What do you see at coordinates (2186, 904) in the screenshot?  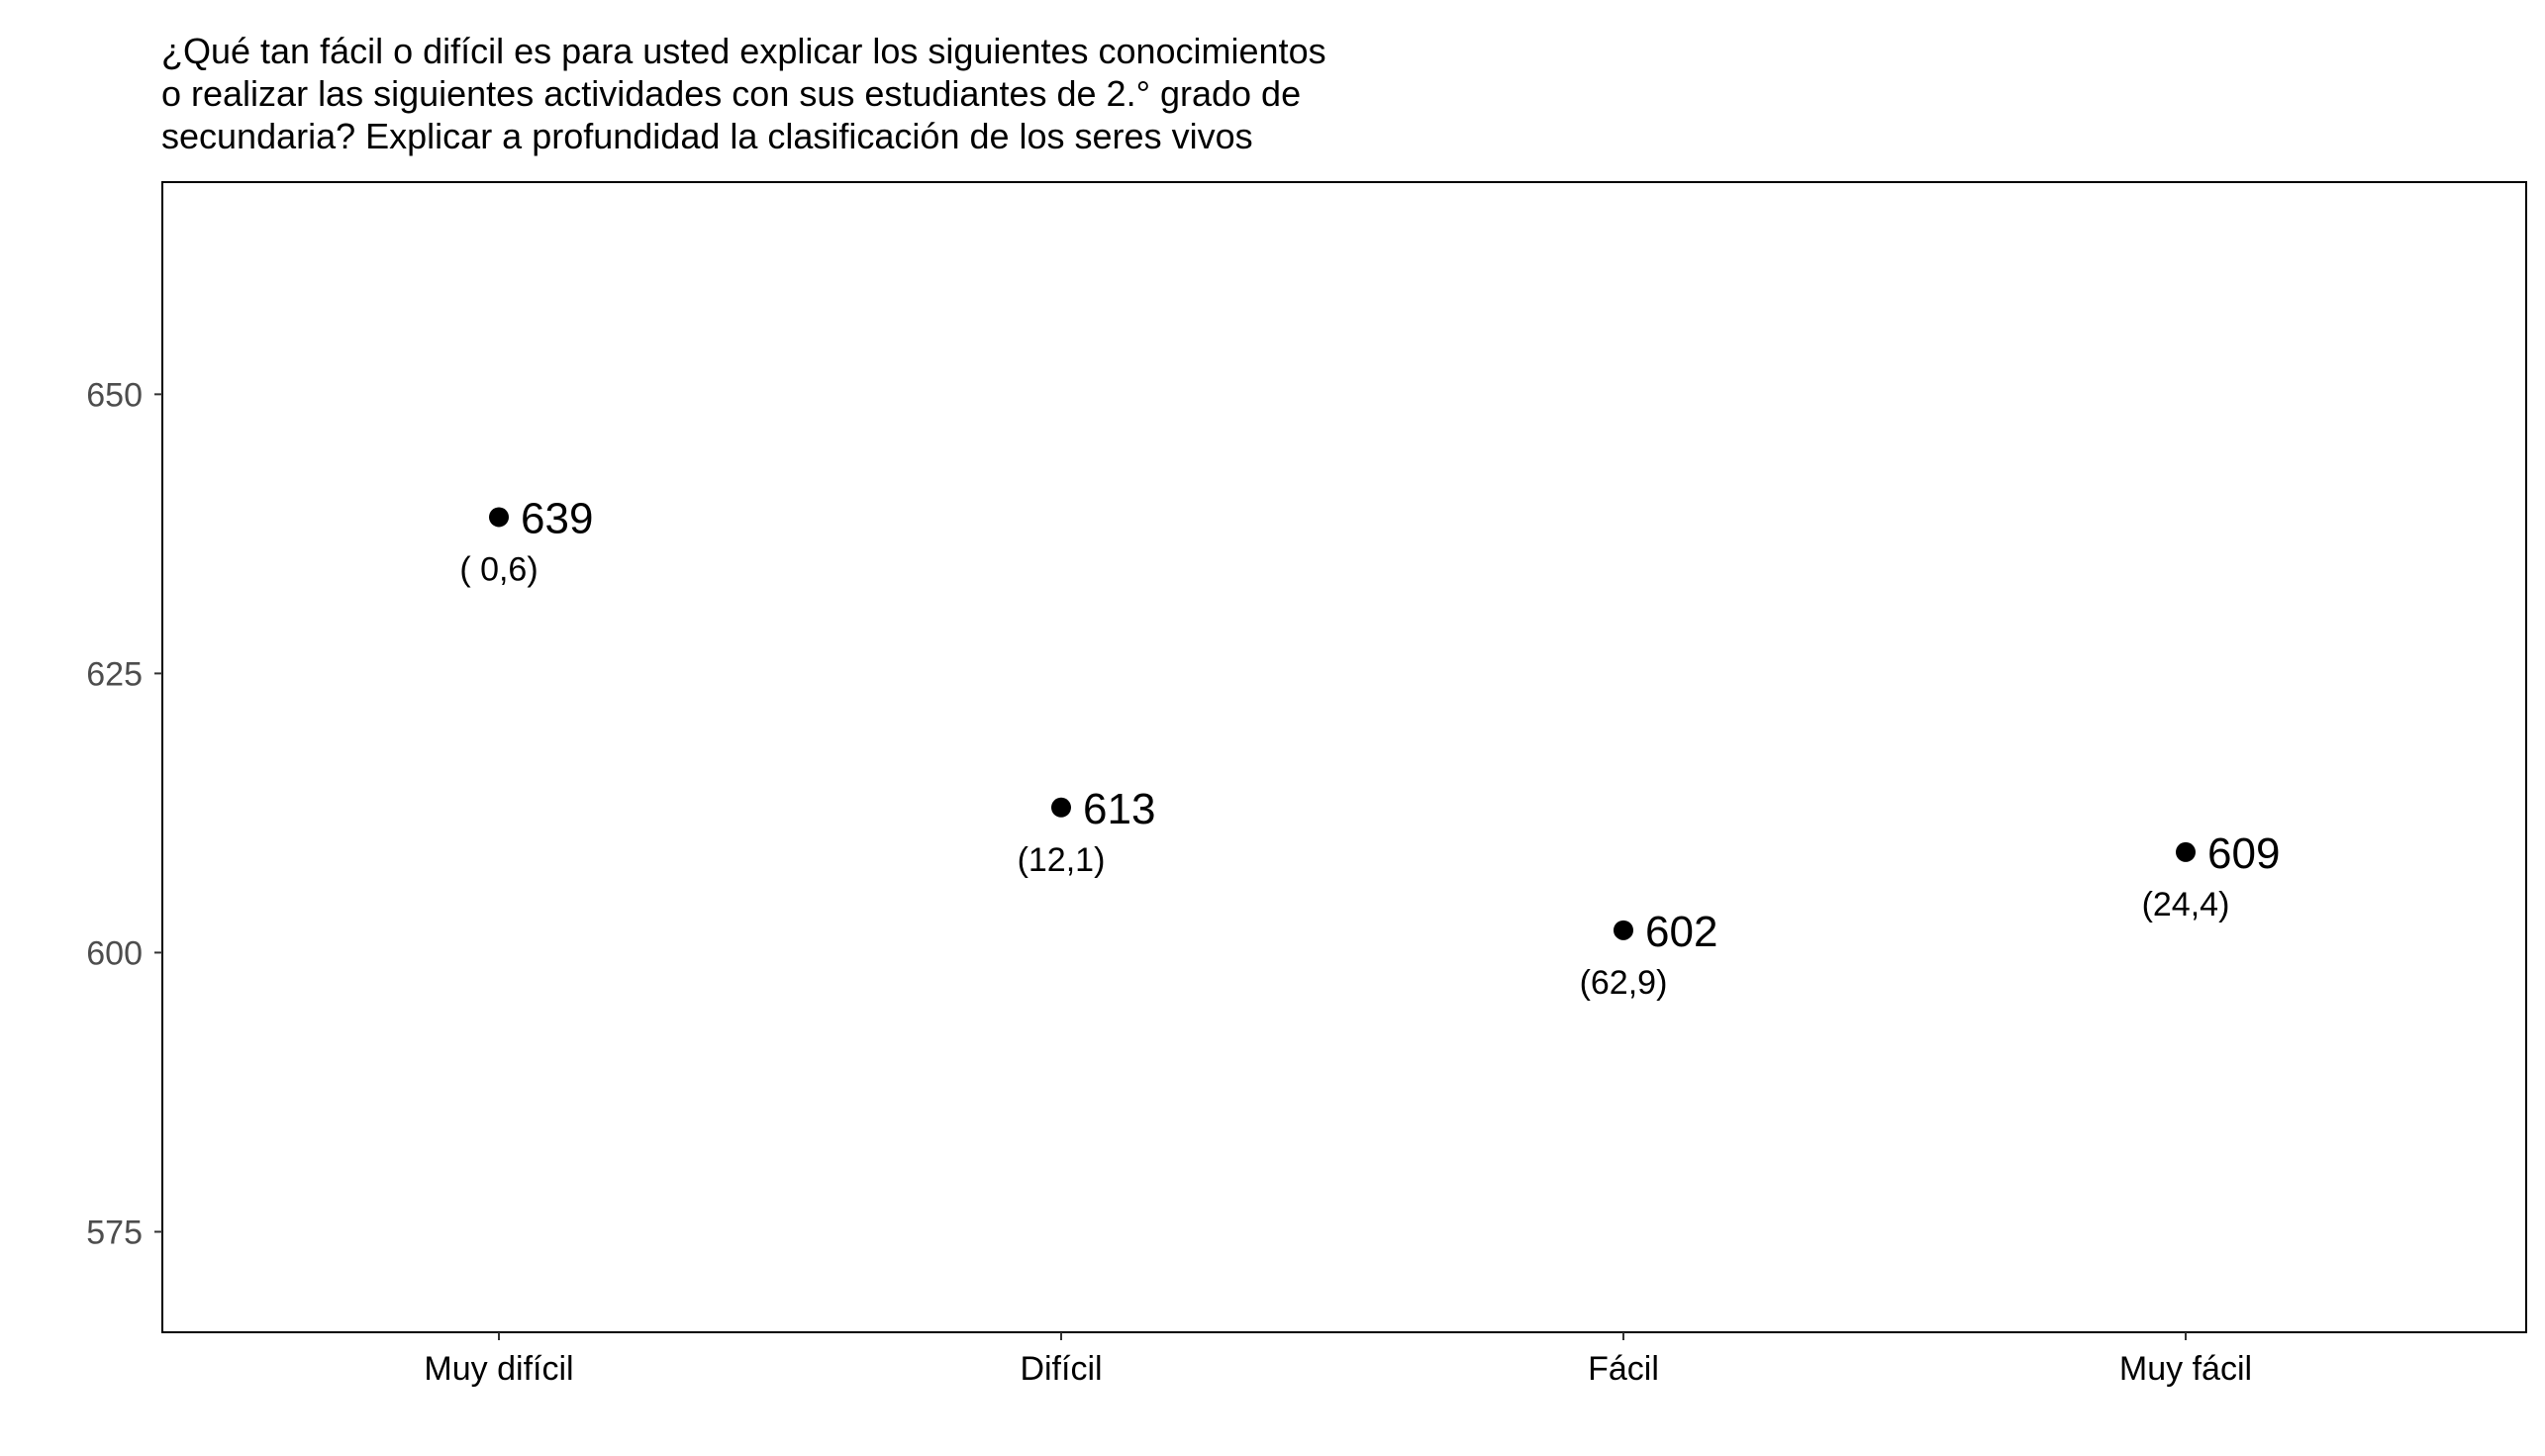 I see `data-percent-label: (24,4)` at bounding box center [2186, 904].